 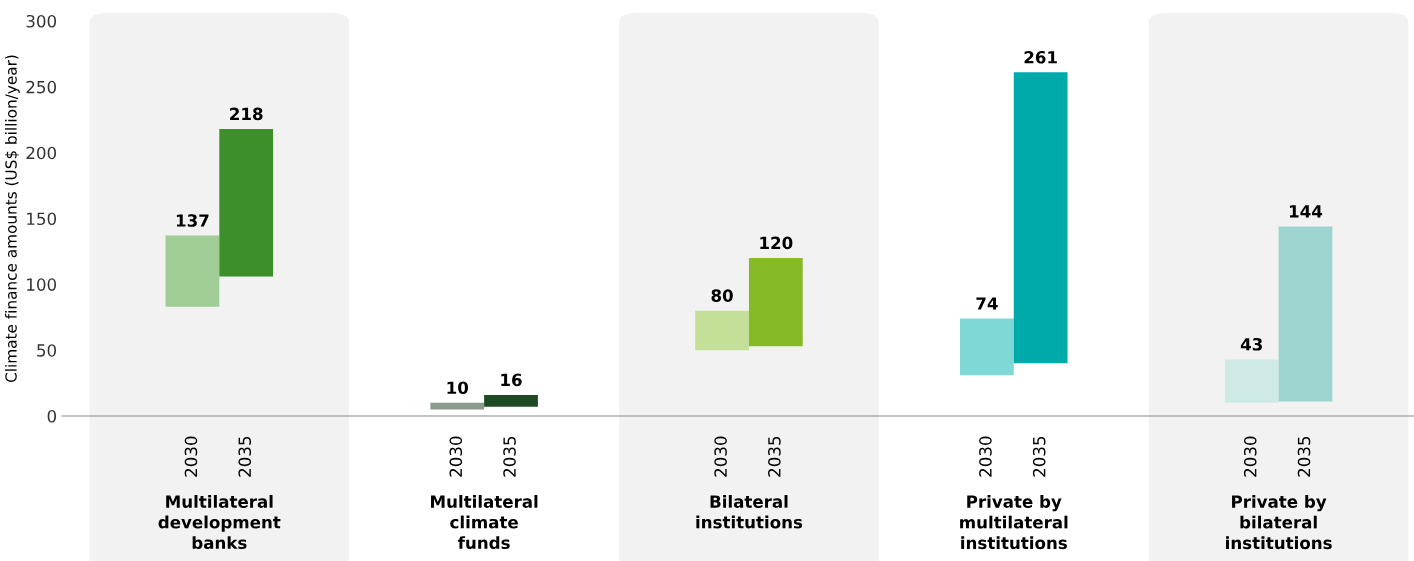 What do you see at coordinates (42, 284) in the screenshot?
I see `y-tick-label: 100` at bounding box center [42, 284].